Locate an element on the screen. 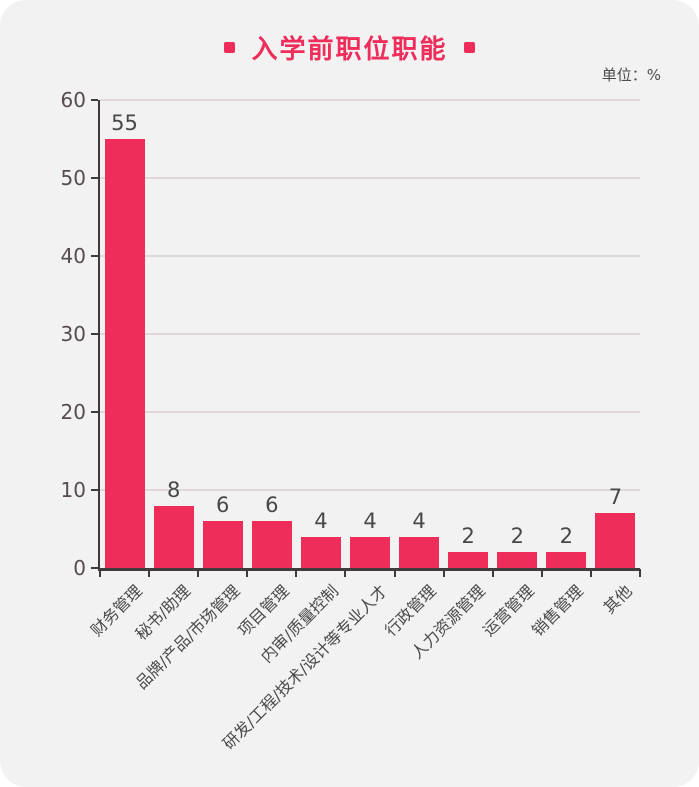 This screenshot has height=787, width=699. chart-title: 入学前职位职能 is located at coordinates (349, 49).